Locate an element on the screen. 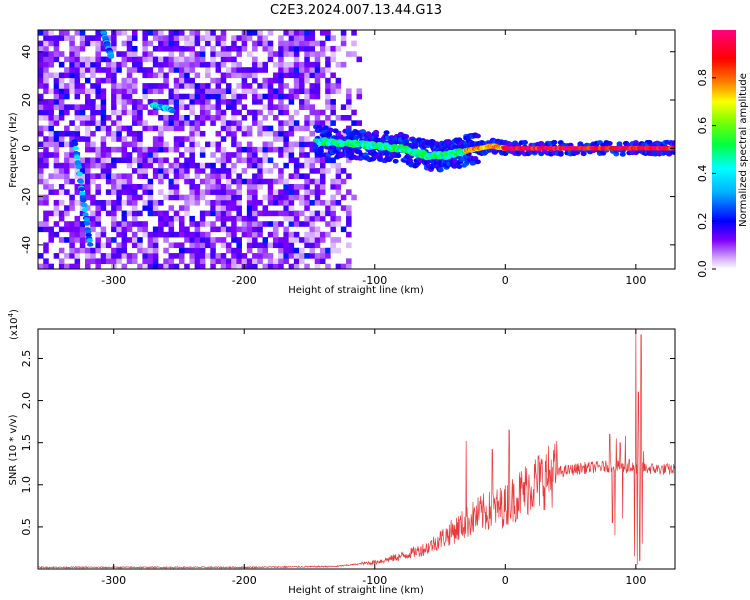 This screenshot has width=750, height=600. x-tick-label: 100 is located at coordinates (635, 580).